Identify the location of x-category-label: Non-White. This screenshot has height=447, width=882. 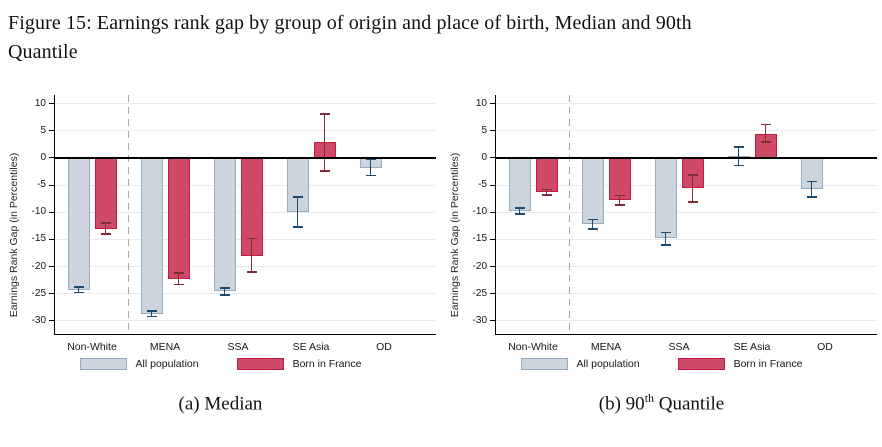
(533, 347).